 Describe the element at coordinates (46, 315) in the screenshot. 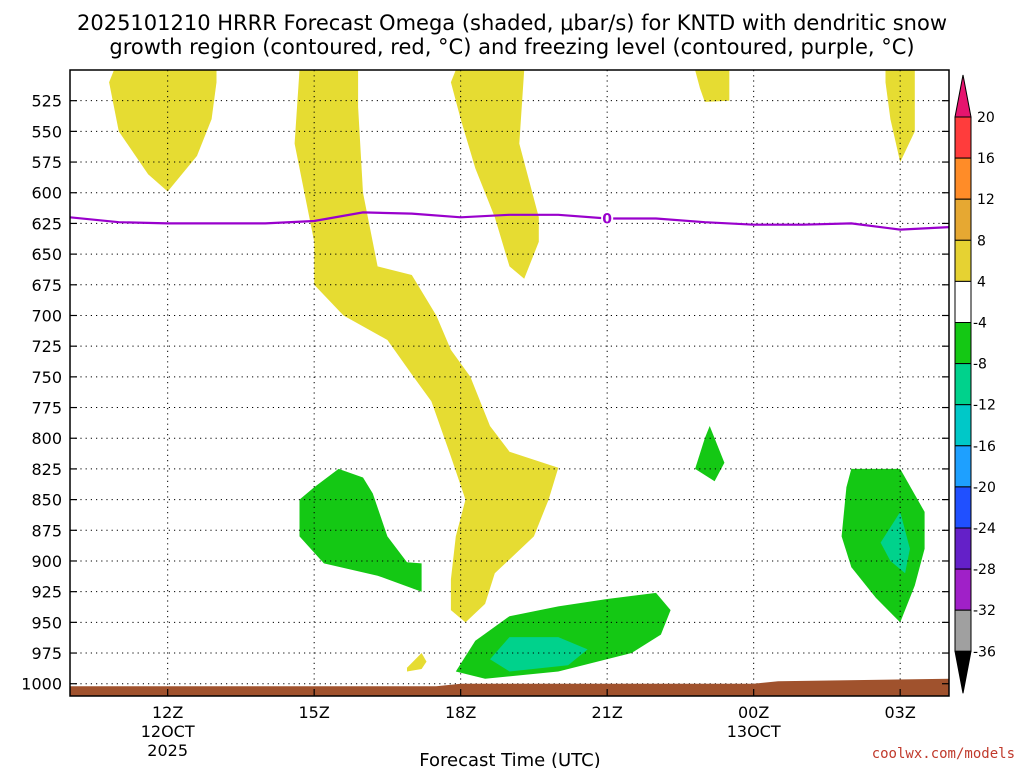

I see `y-tick-label-700: 700` at that location.